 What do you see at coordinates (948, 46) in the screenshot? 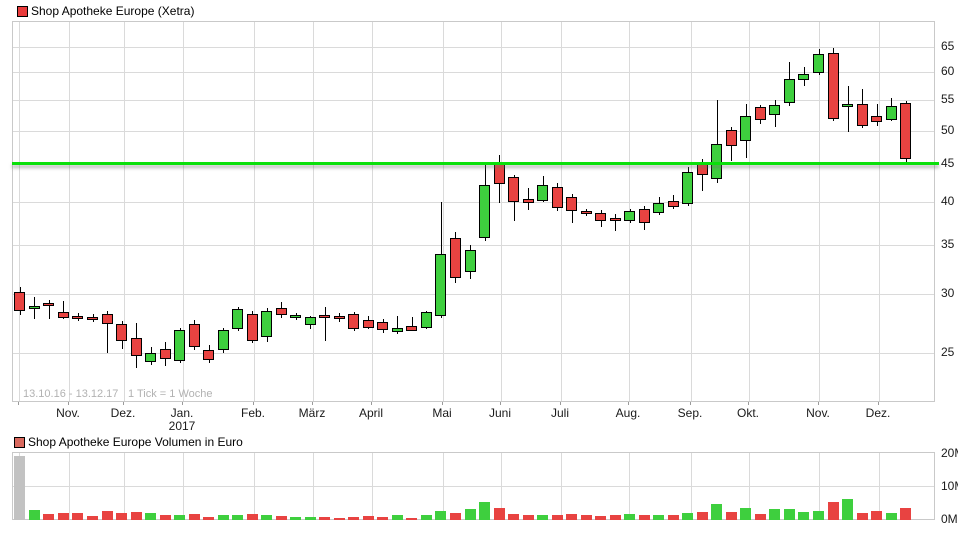
I see `price-tick-label: 65` at bounding box center [948, 46].